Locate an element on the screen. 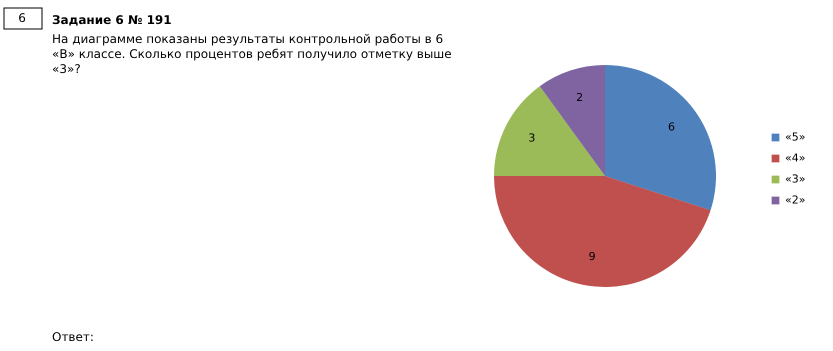 The width and height of the screenshot is (833, 351). legend-label: «5» is located at coordinates (795, 137).